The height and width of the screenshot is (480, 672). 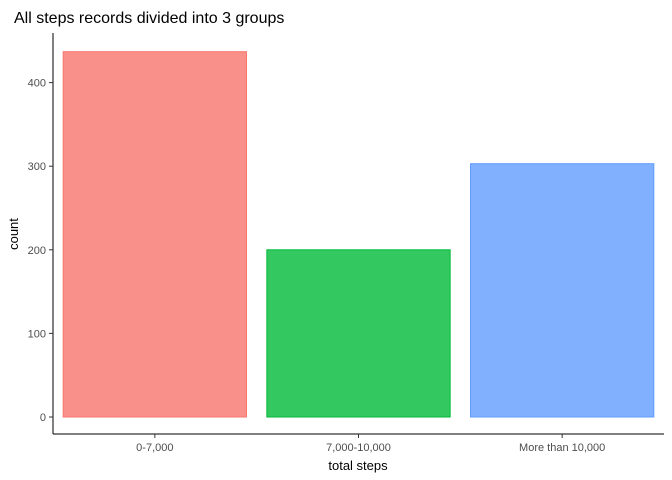 I want to click on y-tick-label-200: 200, so click(x=37, y=251).